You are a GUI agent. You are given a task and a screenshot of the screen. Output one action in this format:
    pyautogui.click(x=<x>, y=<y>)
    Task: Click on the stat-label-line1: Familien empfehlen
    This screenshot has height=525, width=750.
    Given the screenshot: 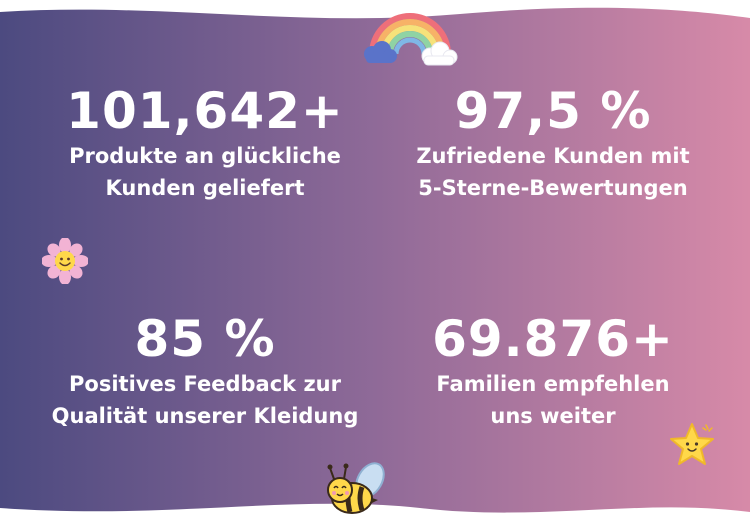 What is the action you would take?
    pyautogui.click(x=553, y=384)
    